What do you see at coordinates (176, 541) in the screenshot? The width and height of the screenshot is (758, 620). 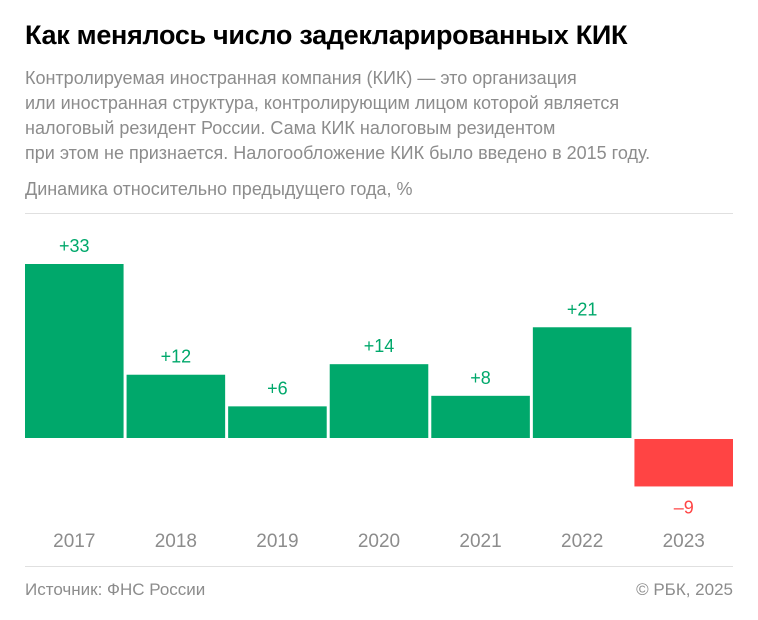 I see `x-tick-label: 2018` at bounding box center [176, 541].